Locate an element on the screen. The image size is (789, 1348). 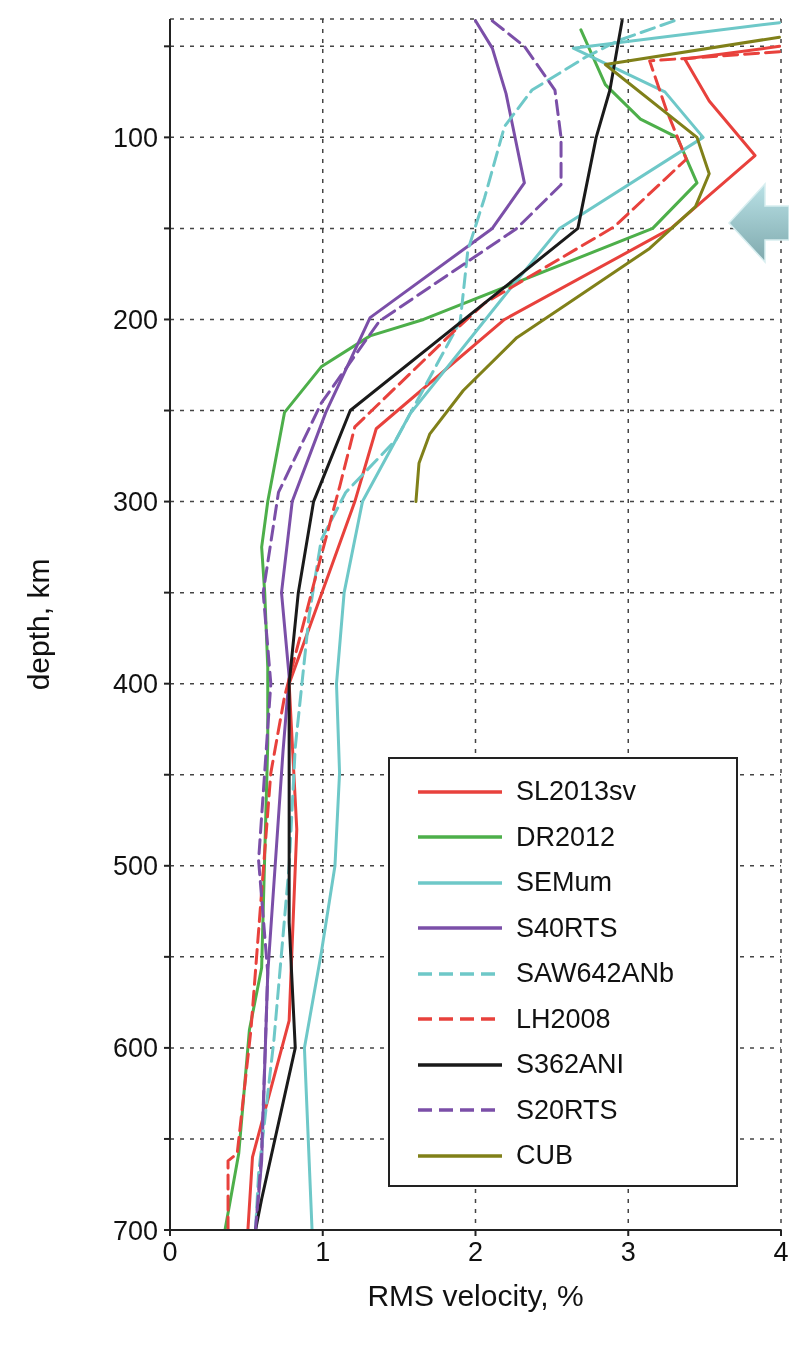
y-tick-label: 200 is located at coordinates (135, 320).